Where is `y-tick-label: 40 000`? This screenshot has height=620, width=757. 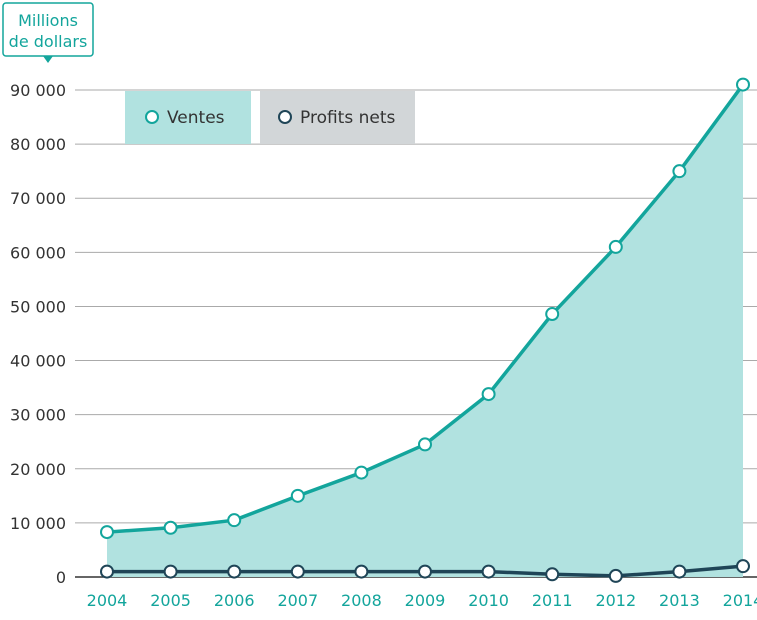 y-tick-label: 40 000 is located at coordinates (38, 361).